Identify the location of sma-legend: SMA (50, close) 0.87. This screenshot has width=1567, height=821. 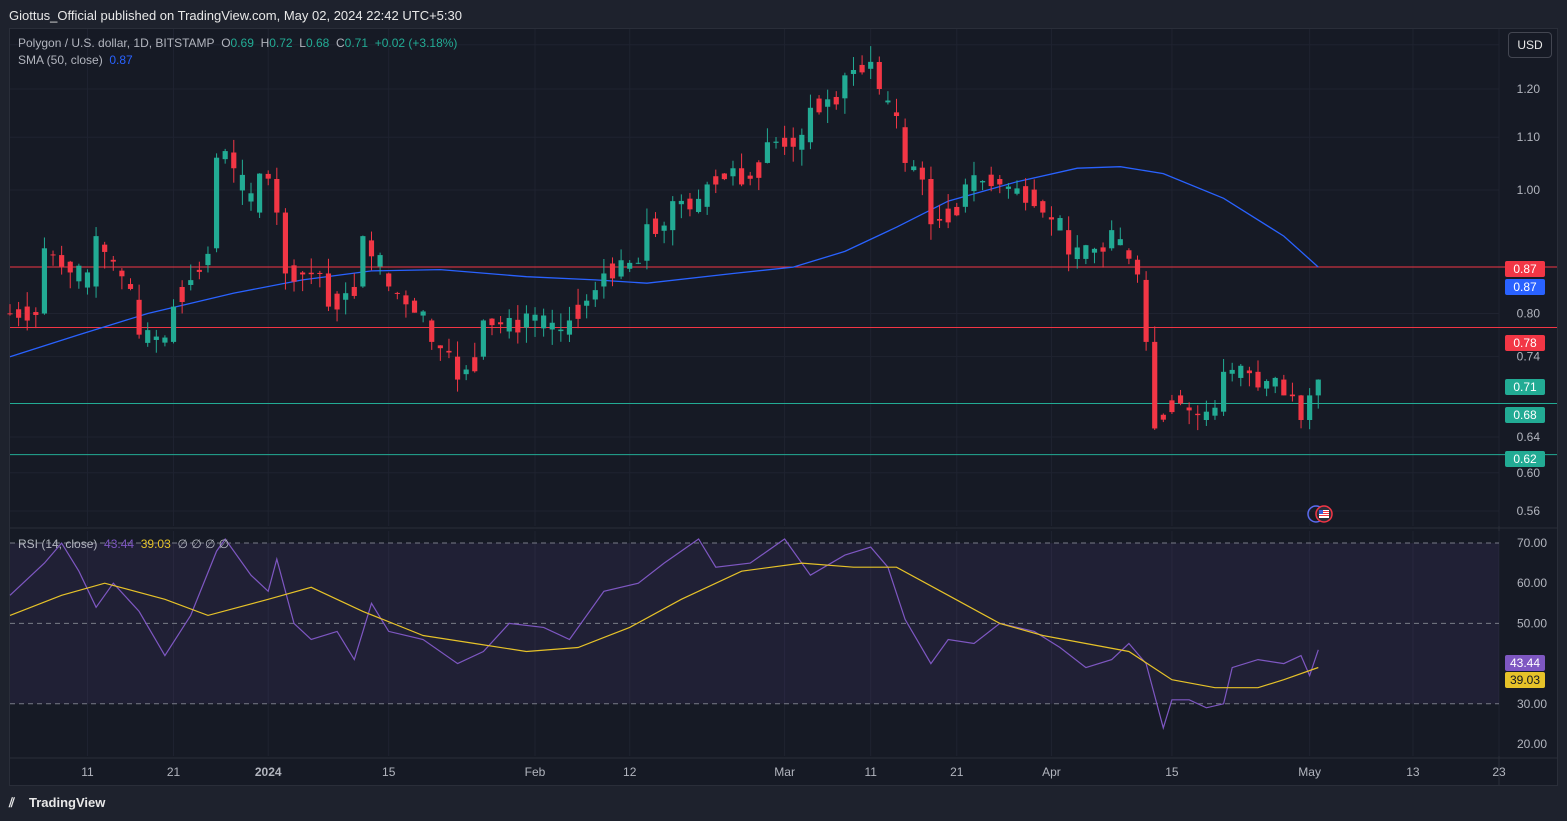
(75, 60).